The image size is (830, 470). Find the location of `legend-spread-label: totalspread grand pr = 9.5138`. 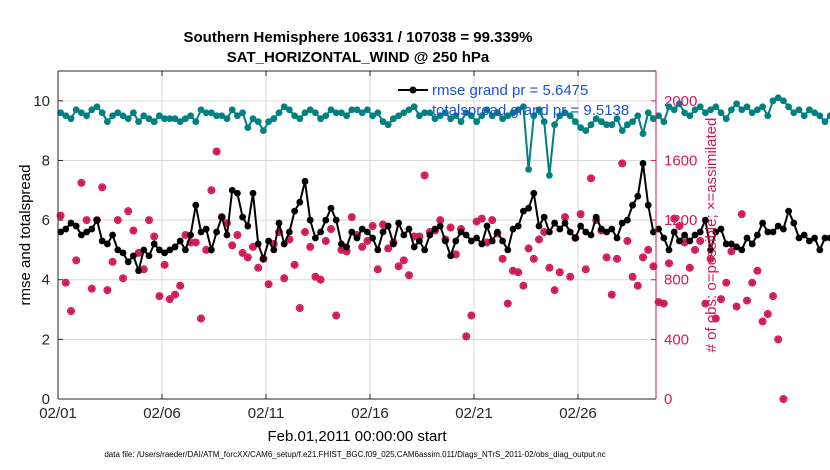

legend-spread-label: totalspread grand pr = 9.5138 is located at coordinates (530, 110).